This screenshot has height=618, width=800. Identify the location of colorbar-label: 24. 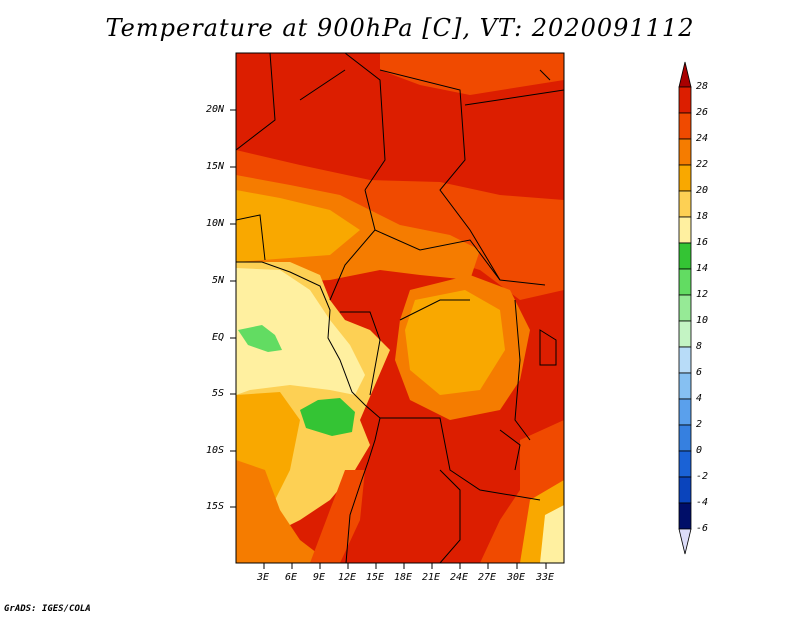
(702, 138).